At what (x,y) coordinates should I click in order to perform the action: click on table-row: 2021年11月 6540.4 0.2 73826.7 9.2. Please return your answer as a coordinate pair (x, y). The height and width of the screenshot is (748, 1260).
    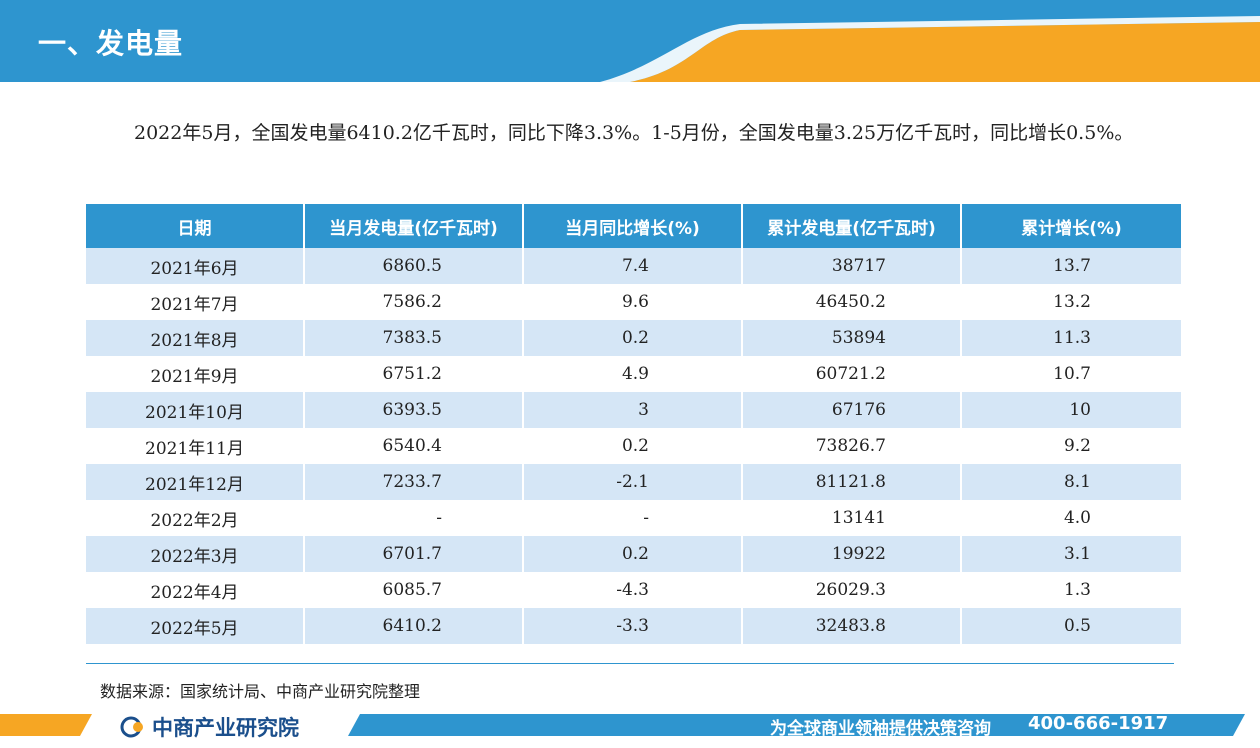
    Looking at the image, I should click on (633, 446).